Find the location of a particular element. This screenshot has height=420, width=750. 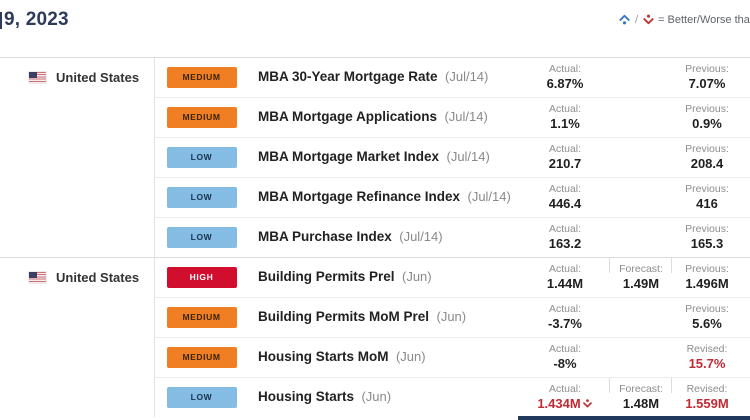

event-cell: MBA Mortgage Market Index (Jul/14) is located at coordinates (384, 157).